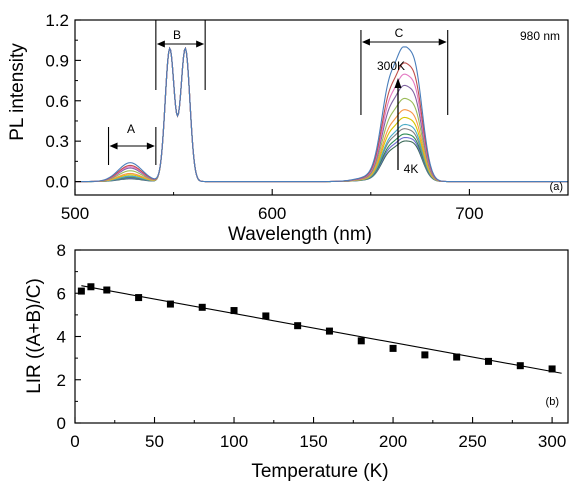 The height and width of the screenshot is (490, 584). I want to click on panel-b-ytick-label: 8, so click(61, 250).